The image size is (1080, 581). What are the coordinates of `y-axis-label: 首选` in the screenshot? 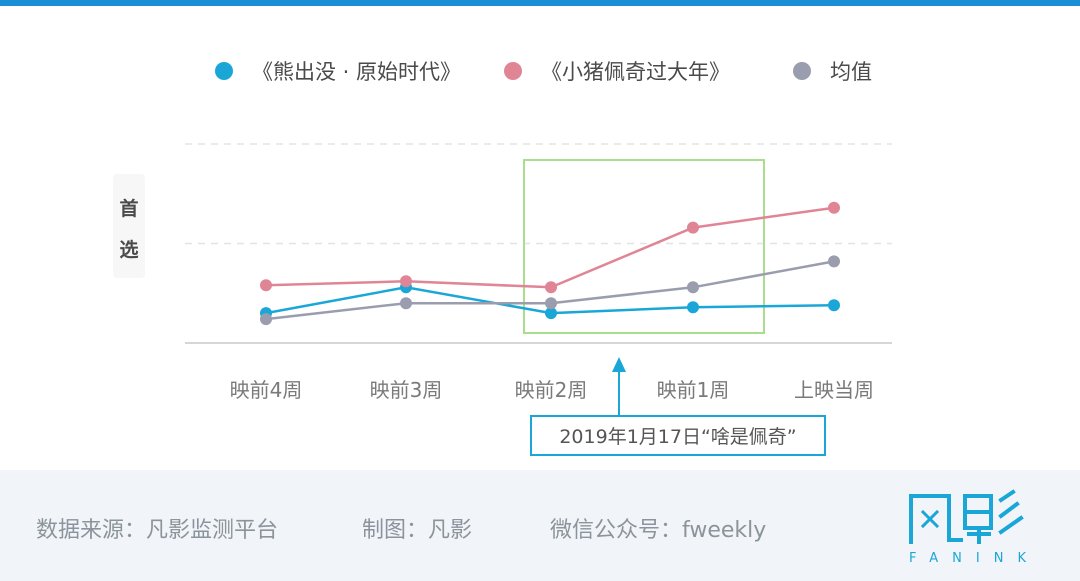 It's located at (129, 226).